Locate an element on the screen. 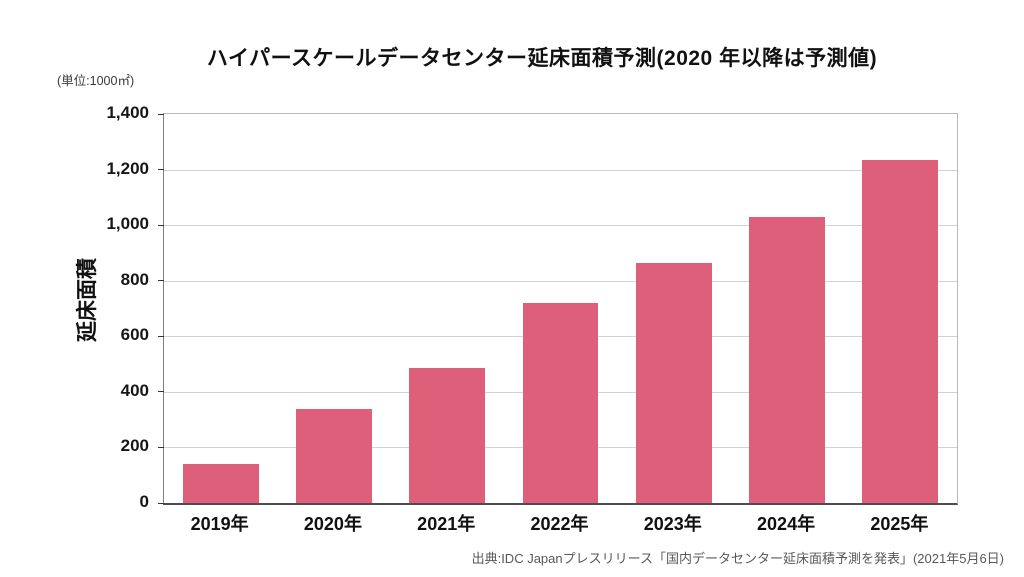 The image size is (1024, 577). x-tick-label-2019年: 2019年 is located at coordinates (219, 524).